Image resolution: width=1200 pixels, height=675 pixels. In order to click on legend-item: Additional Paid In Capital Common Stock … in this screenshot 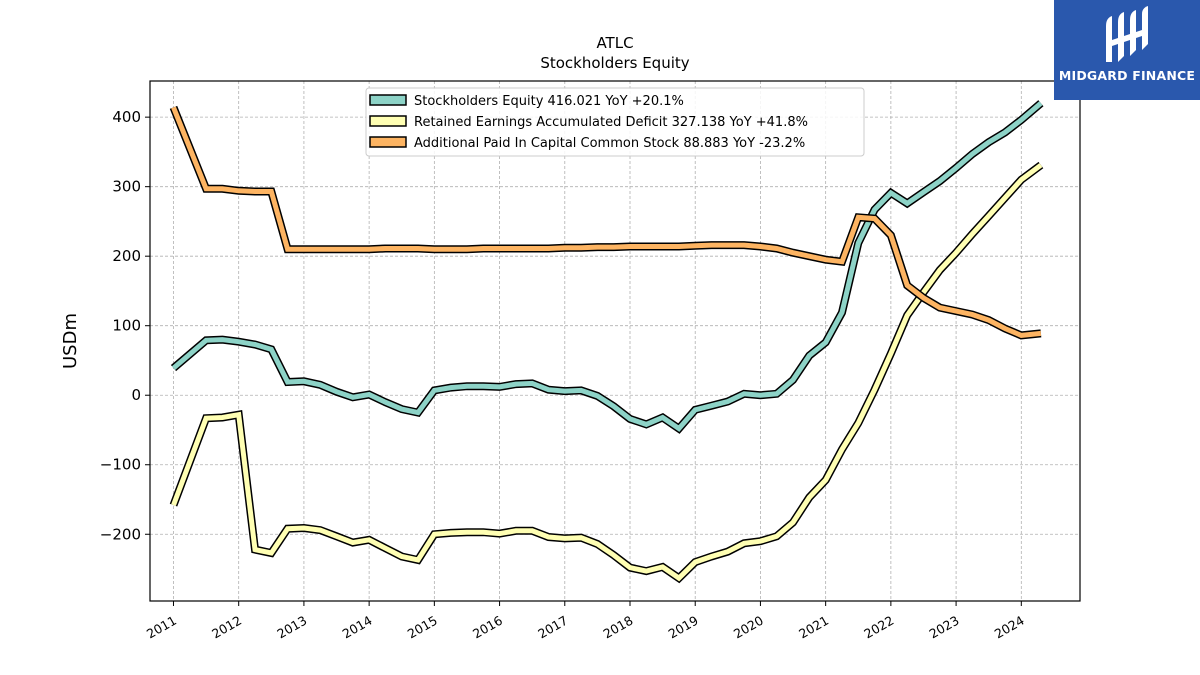, I will do `click(587, 143)`.